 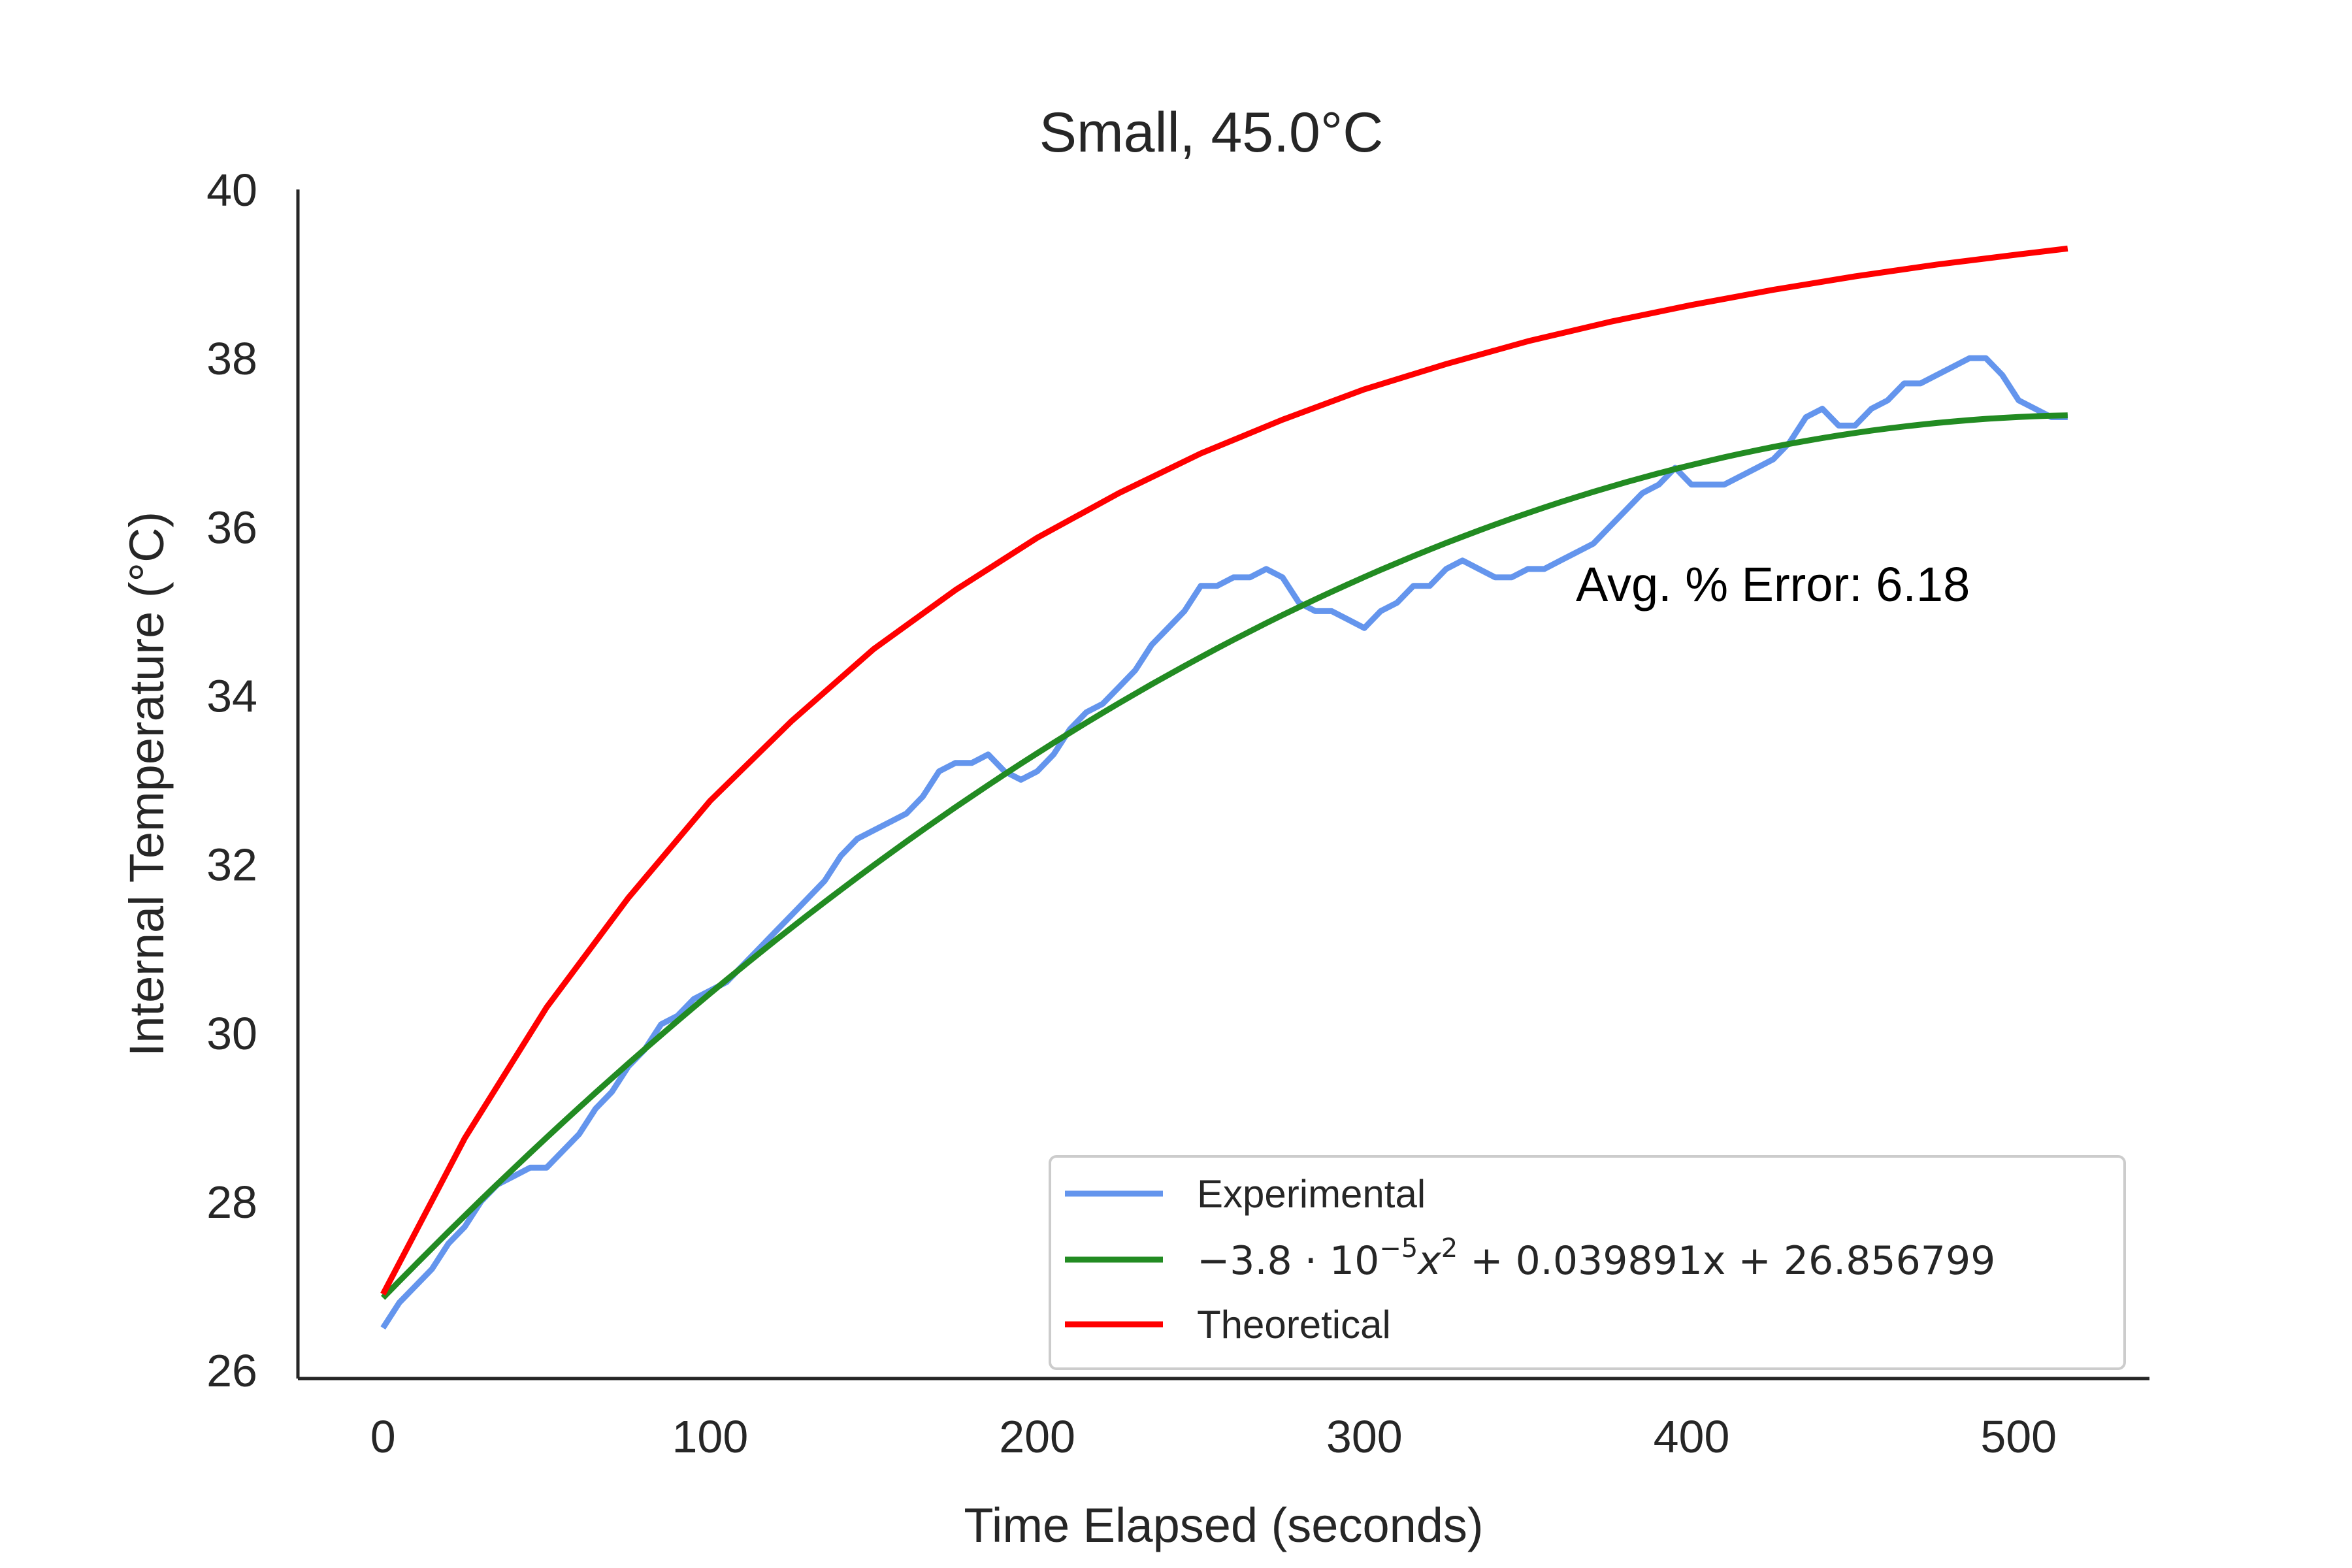 What do you see at coordinates (231, 1202) in the screenshot?
I see `y-tick-label: 28` at bounding box center [231, 1202].